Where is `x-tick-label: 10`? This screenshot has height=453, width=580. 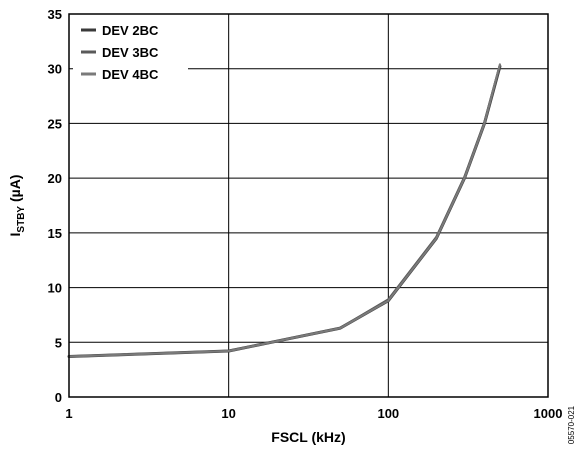
x-tick-label: 10 is located at coordinates (228, 413).